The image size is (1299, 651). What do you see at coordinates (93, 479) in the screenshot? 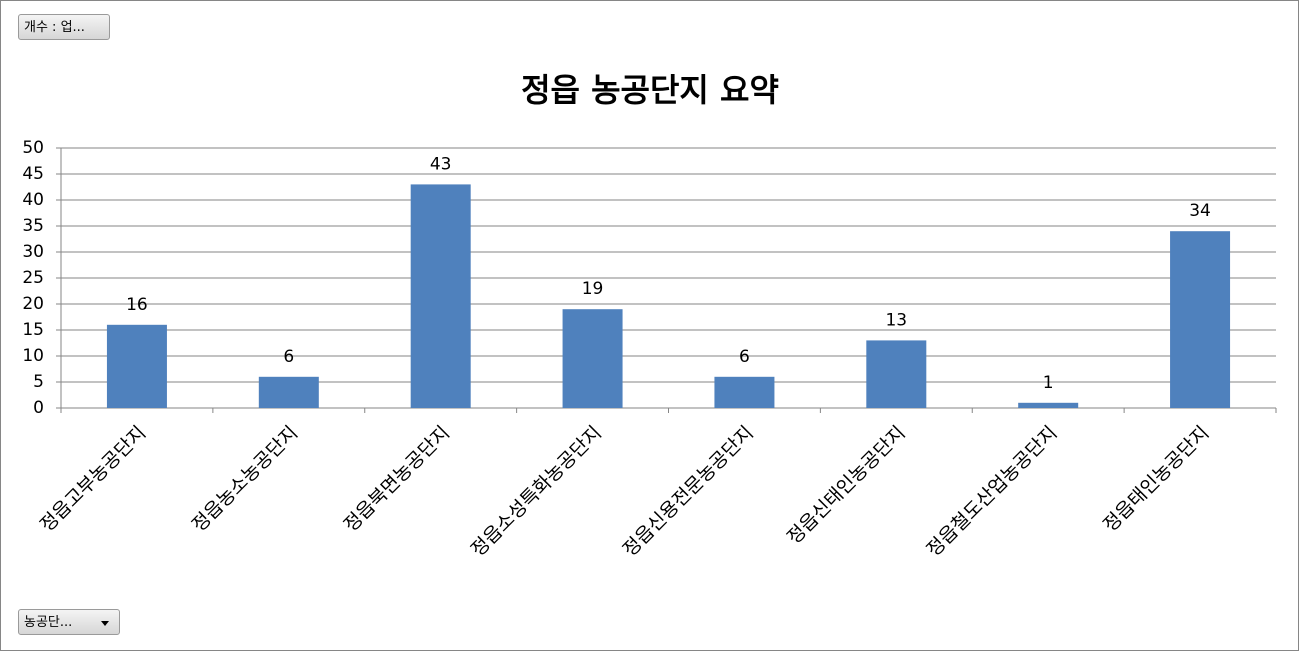
I see `x-tick-label: 정읍고부농공단지` at bounding box center [93, 479].